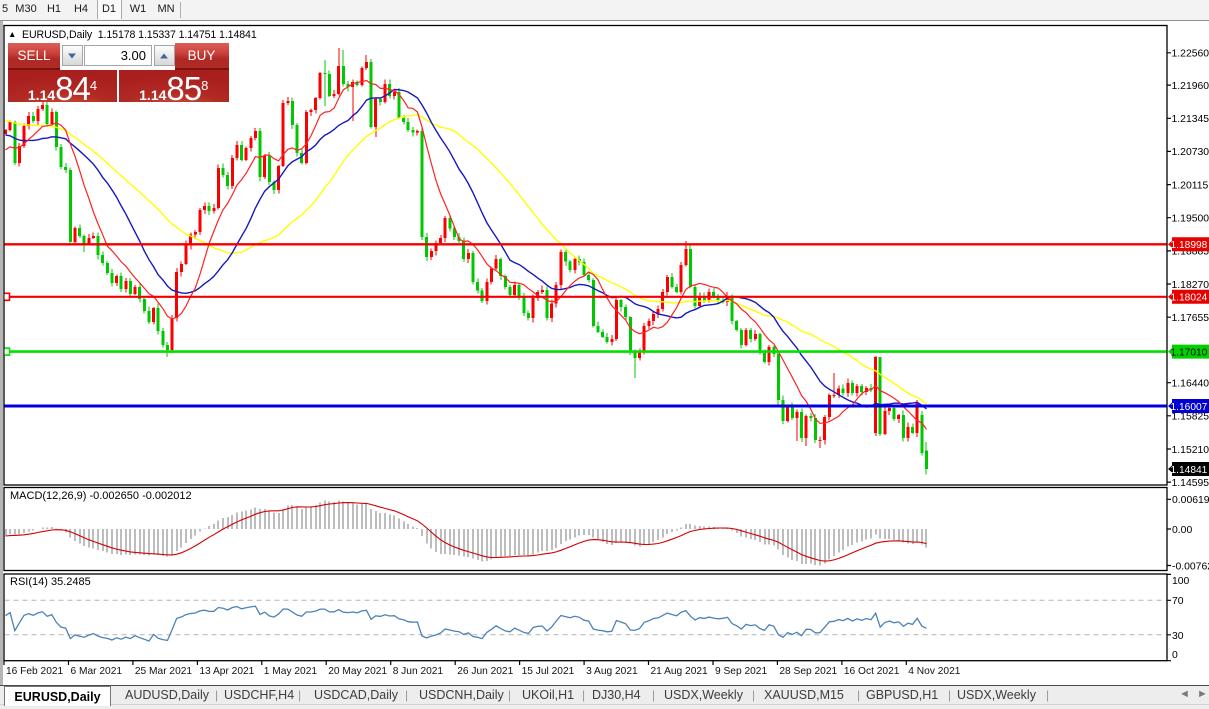  I want to click on svg-text: 0.006193, so click(1190, 500).